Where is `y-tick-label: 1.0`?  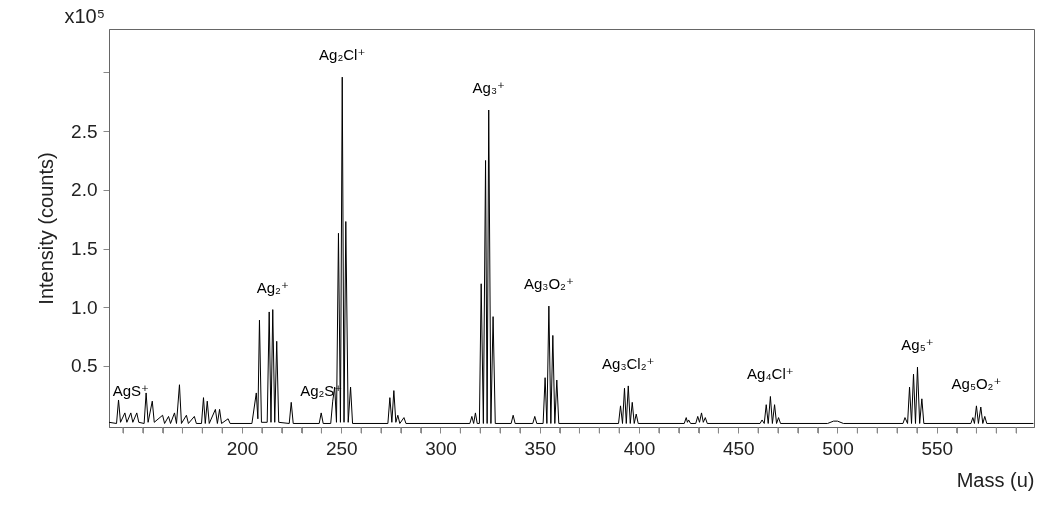 y-tick-label: 1.0 is located at coordinates (84, 307).